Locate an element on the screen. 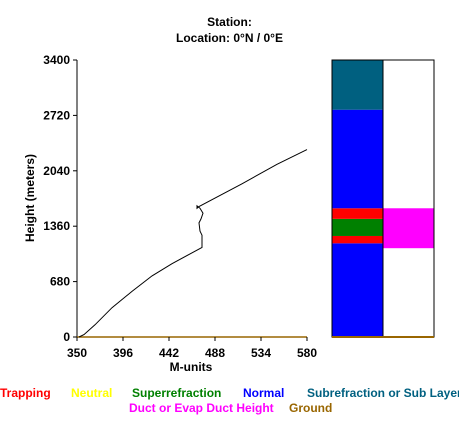  y-tick-label: 2040 is located at coordinates (56, 171).